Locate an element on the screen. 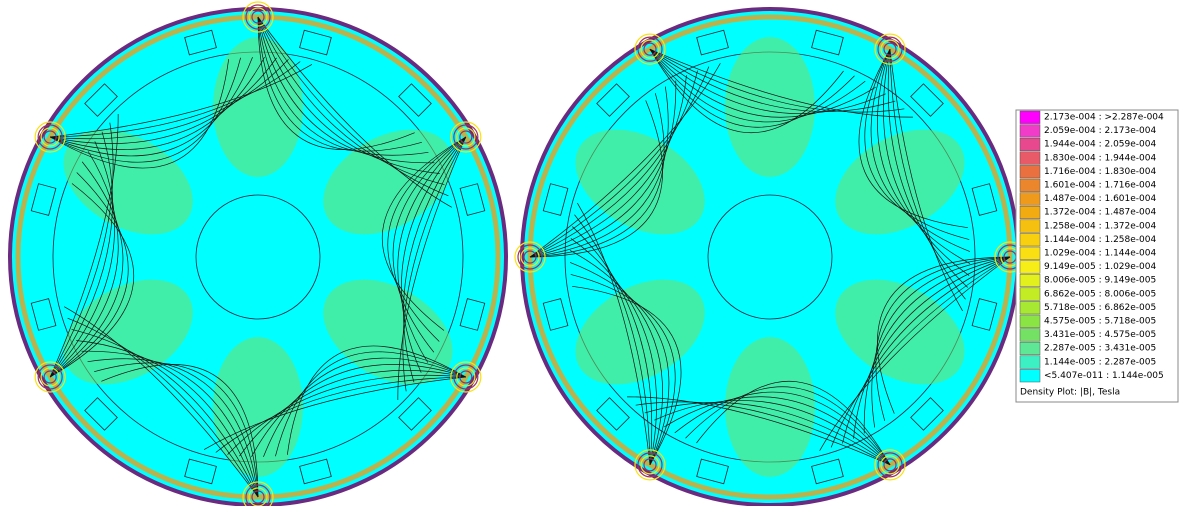  legend-label: 2.059e-004 : 2.173e-004 is located at coordinates (1100, 131).